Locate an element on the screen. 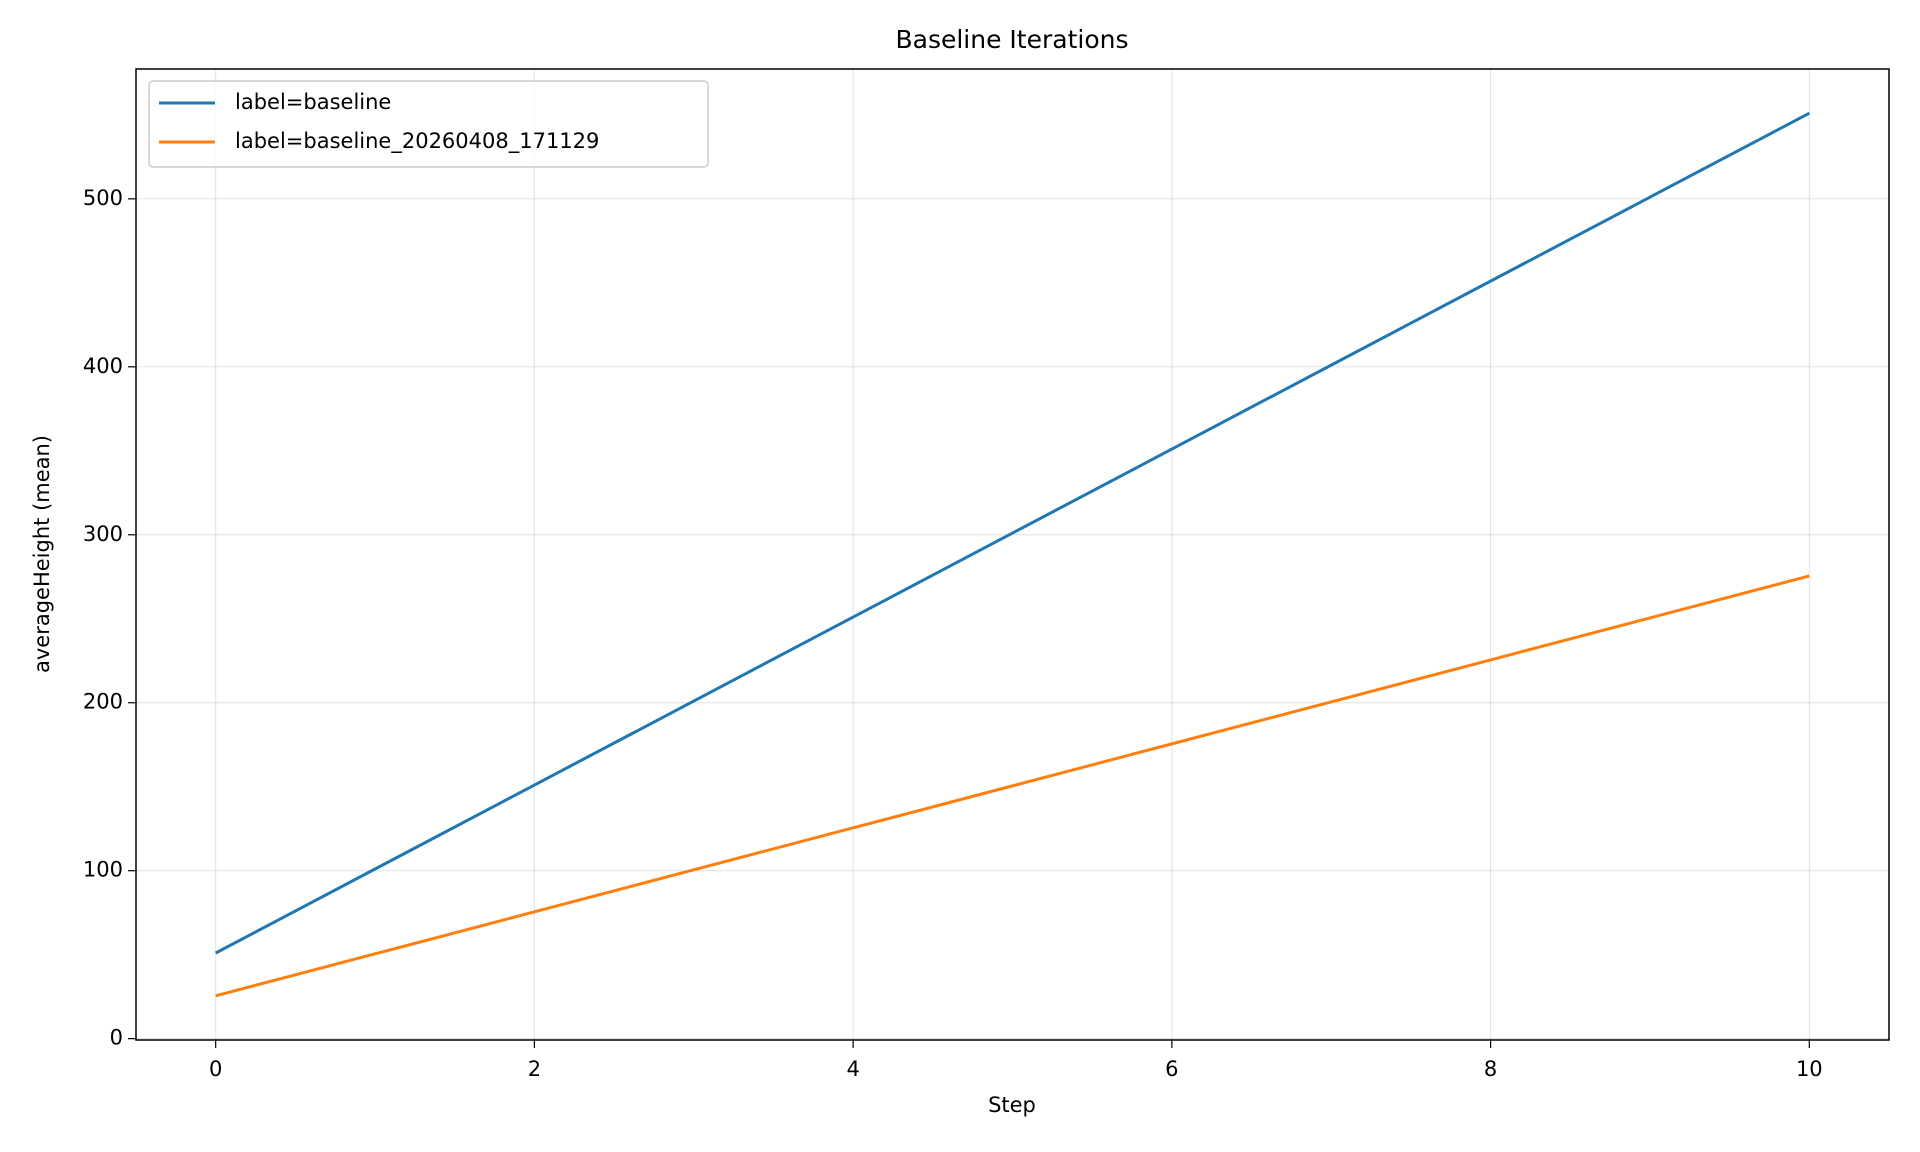 Image resolution: width=1920 pixels, height=1152 pixels. y-tick-label: 400 is located at coordinates (103, 366).